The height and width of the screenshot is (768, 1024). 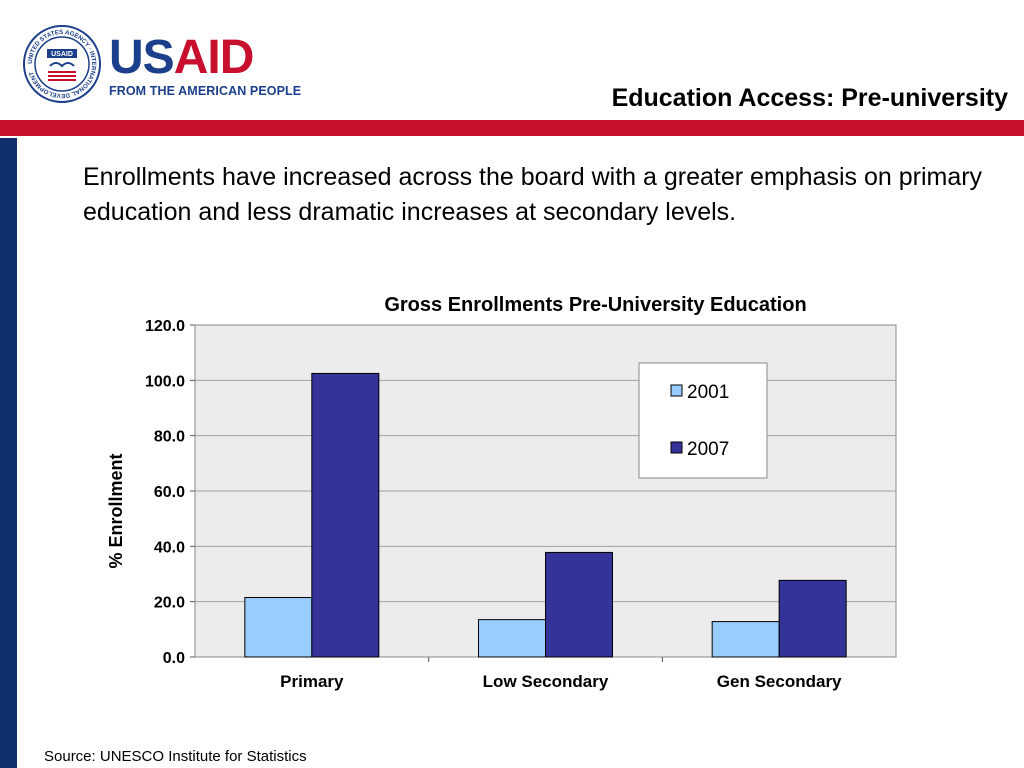 What do you see at coordinates (205, 91) in the screenshot?
I see `logo-tagline: FROM THE AMERICAN PEOPLE` at bounding box center [205, 91].